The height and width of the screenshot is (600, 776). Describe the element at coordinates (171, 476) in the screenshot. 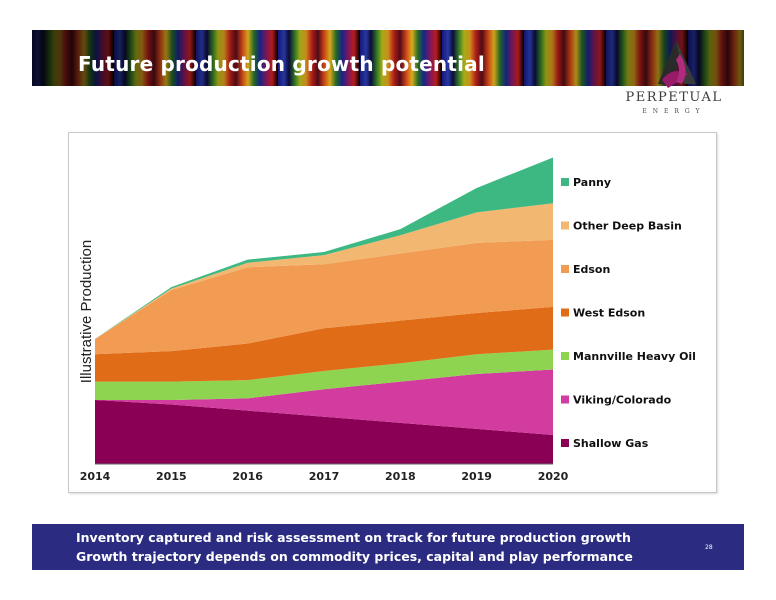

I see `x-tick-label: 2015` at that location.